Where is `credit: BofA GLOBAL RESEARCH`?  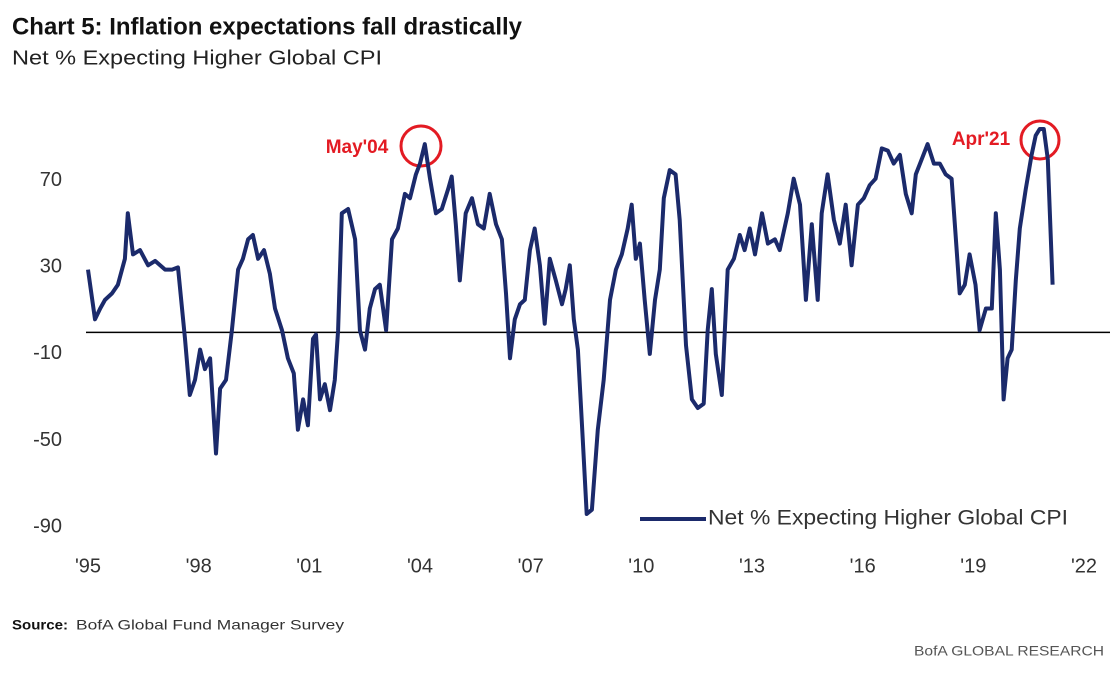 credit: BofA GLOBAL RESEARCH is located at coordinates (1009, 651).